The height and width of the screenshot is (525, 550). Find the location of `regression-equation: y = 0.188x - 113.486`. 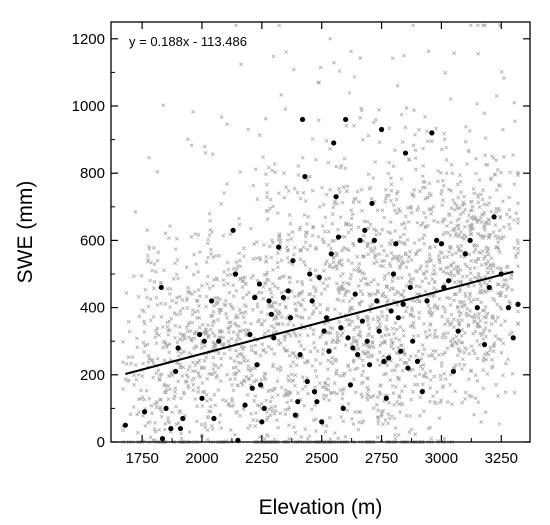

regression-equation: y = 0.188x - 113.486 is located at coordinates (188, 41).